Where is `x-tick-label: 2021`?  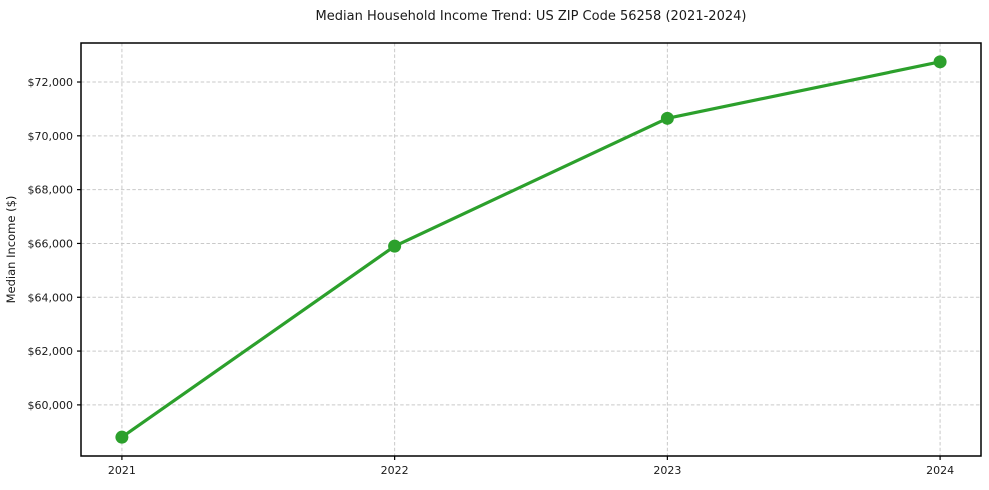
x-tick-label: 2021 is located at coordinates (122, 470).